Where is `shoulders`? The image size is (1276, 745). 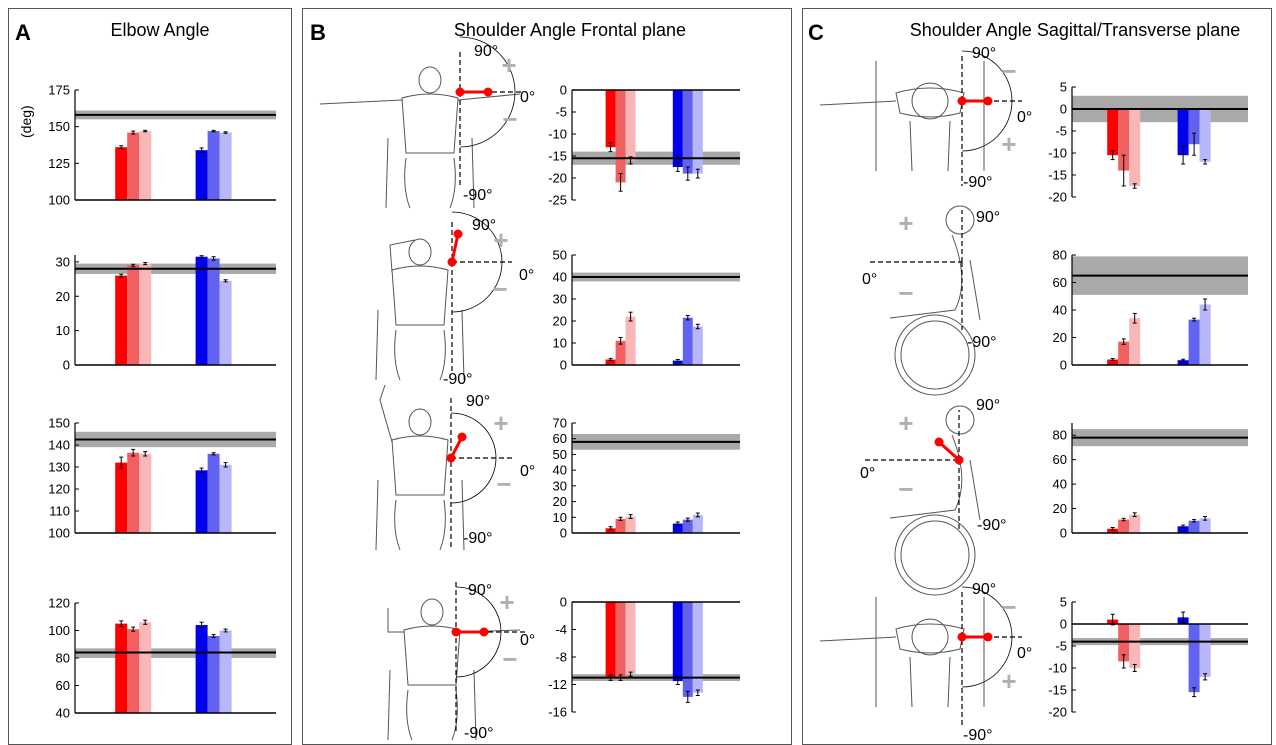 shoulders is located at coordinates (930, 102).